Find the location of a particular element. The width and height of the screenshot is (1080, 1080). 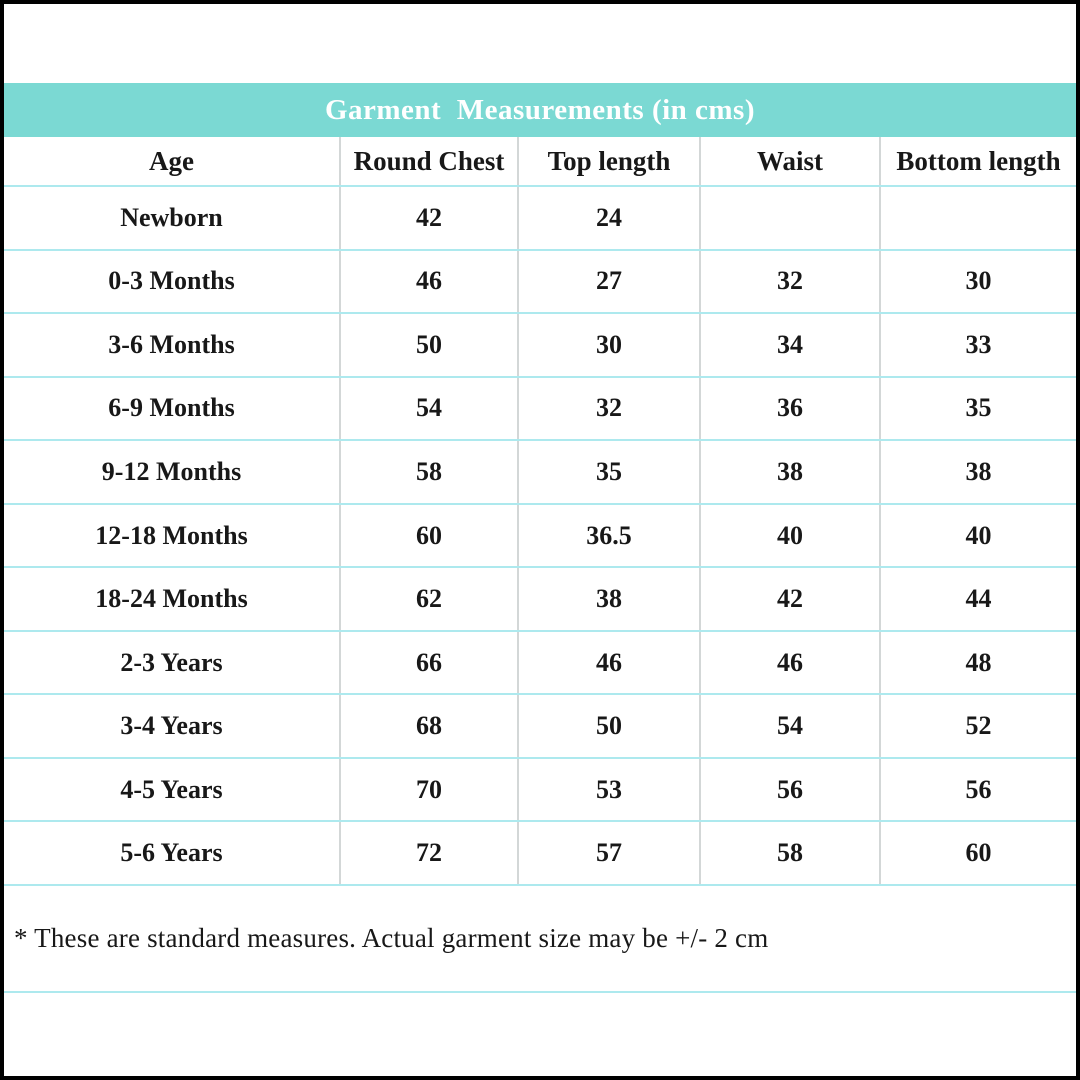

table-row: 0-3 Months 46 27 32 30 is located at coordinates (540, 280).